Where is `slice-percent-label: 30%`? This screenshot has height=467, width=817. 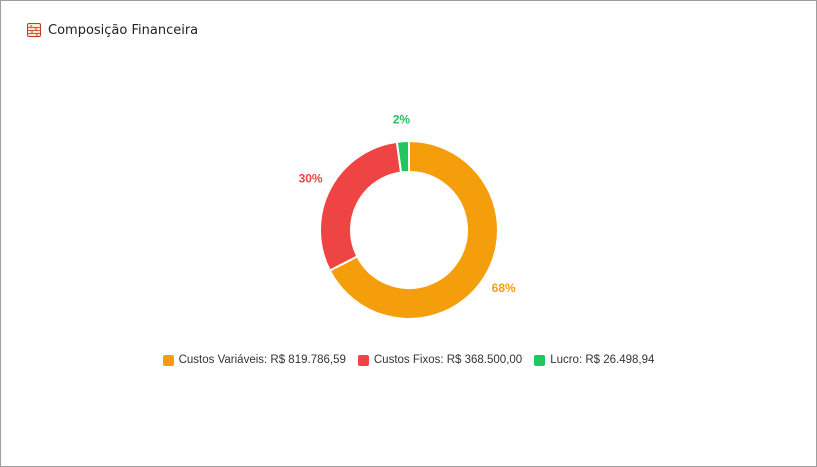 slice-percent-label: 30% is located at coordinates (311, 179).